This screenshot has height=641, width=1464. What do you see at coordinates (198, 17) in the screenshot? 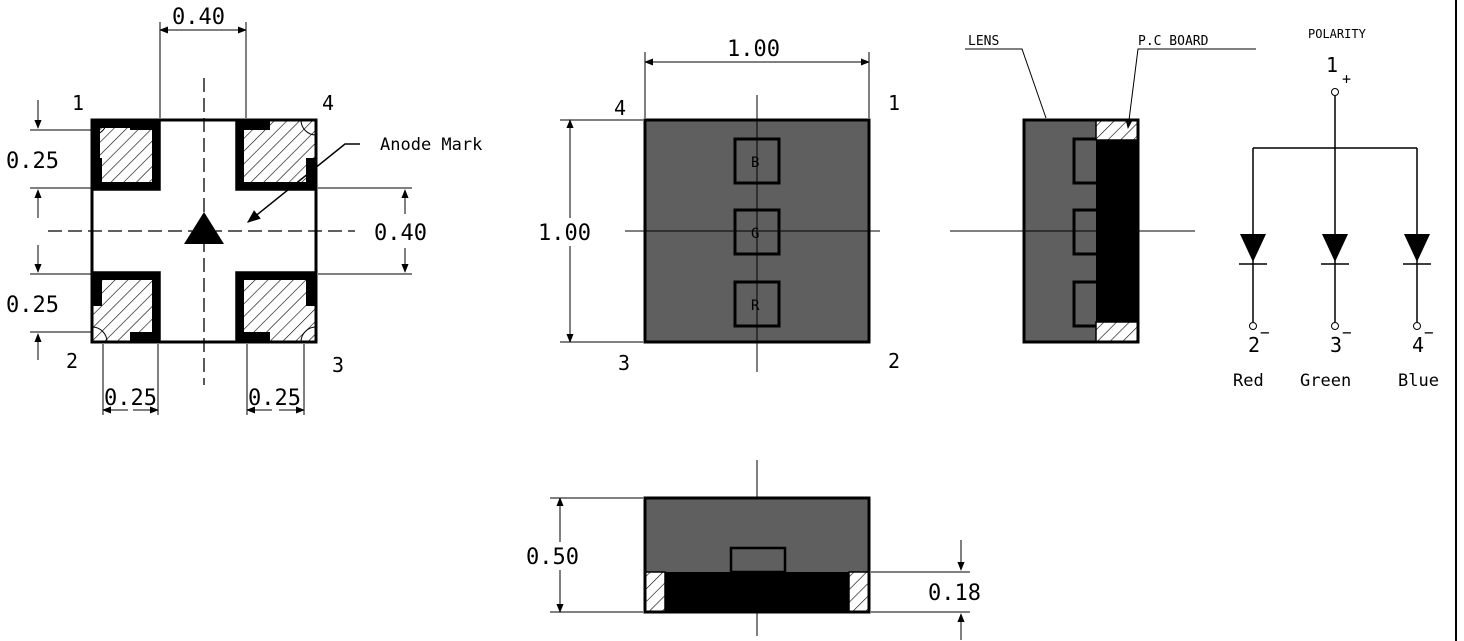
I see `dim-bottom-top-width: 0.40` at bounding box center [198, 17].